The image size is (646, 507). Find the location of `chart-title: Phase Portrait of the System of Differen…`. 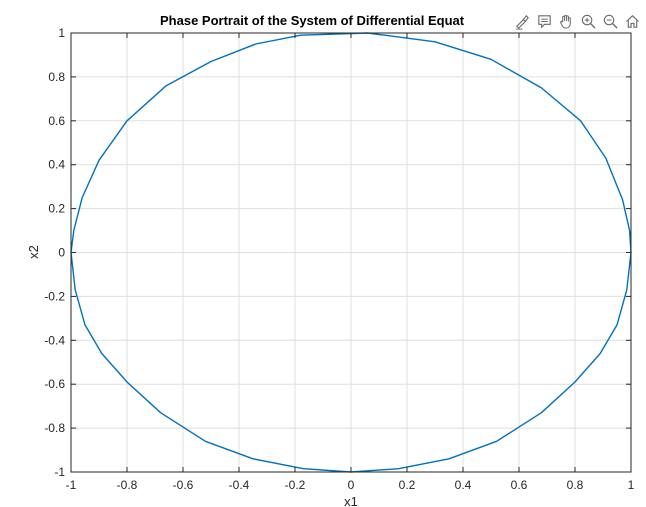

chart-title: Phase Portrait of the System of Differen… is located at coordinates (312, 20).